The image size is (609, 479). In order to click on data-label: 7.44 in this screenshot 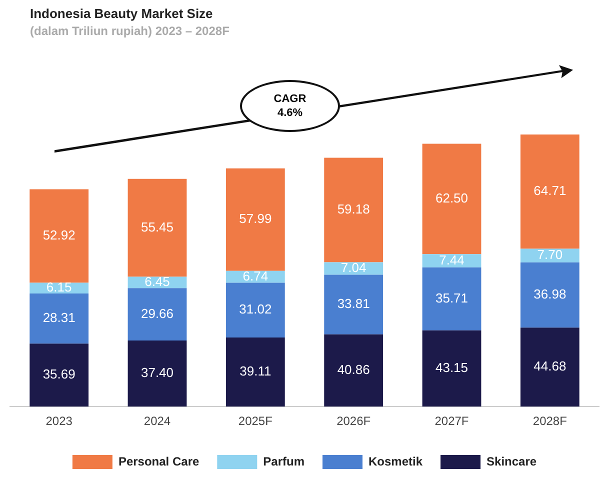, I will do `click(451, 260)`.